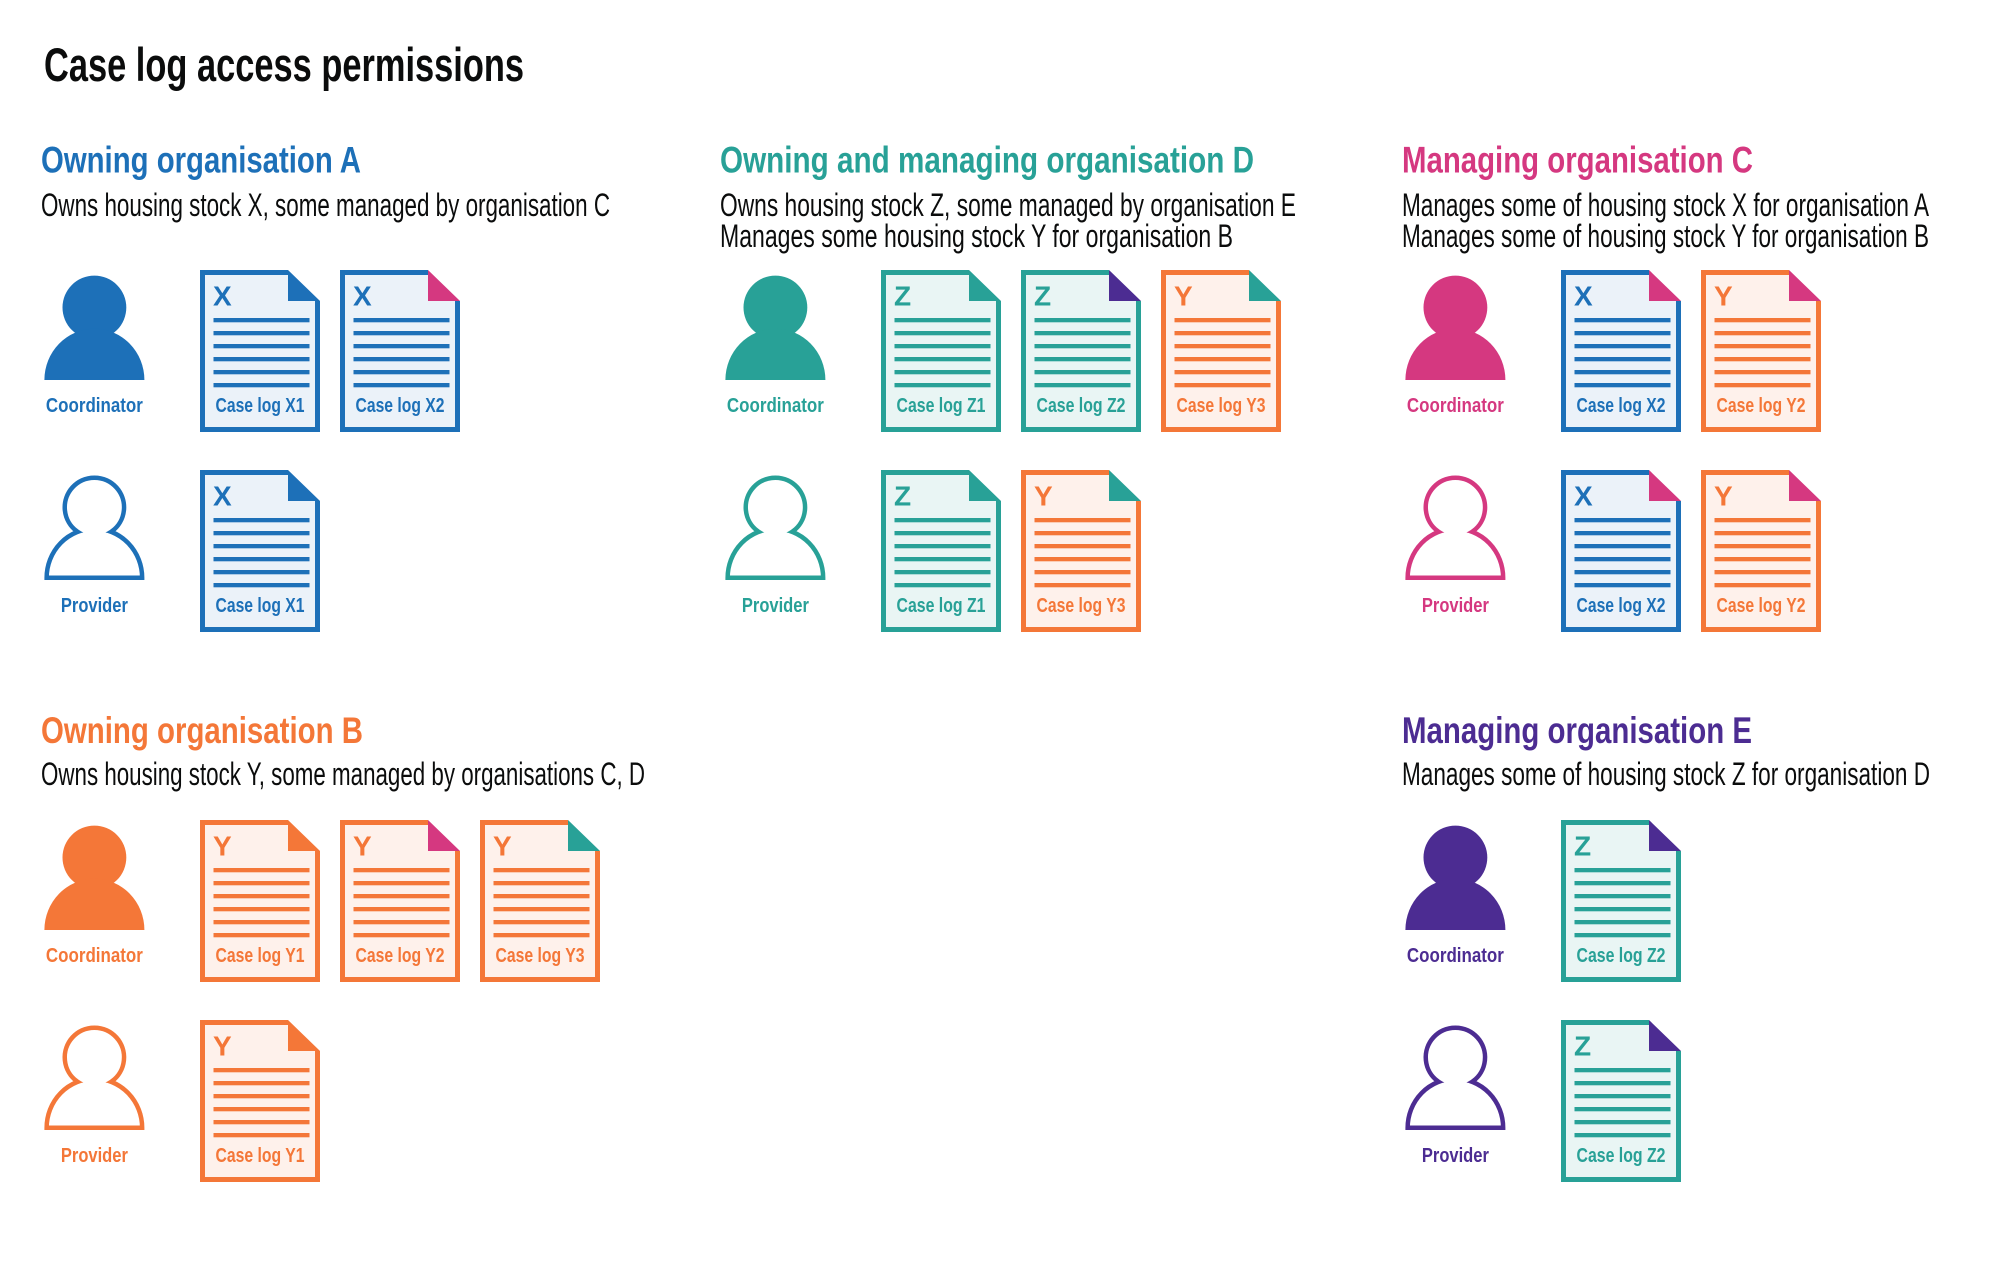  Describe the element at coordinates (1577, 160) in the screenshot. I see `svg-text: Managing organisation C` at that location.